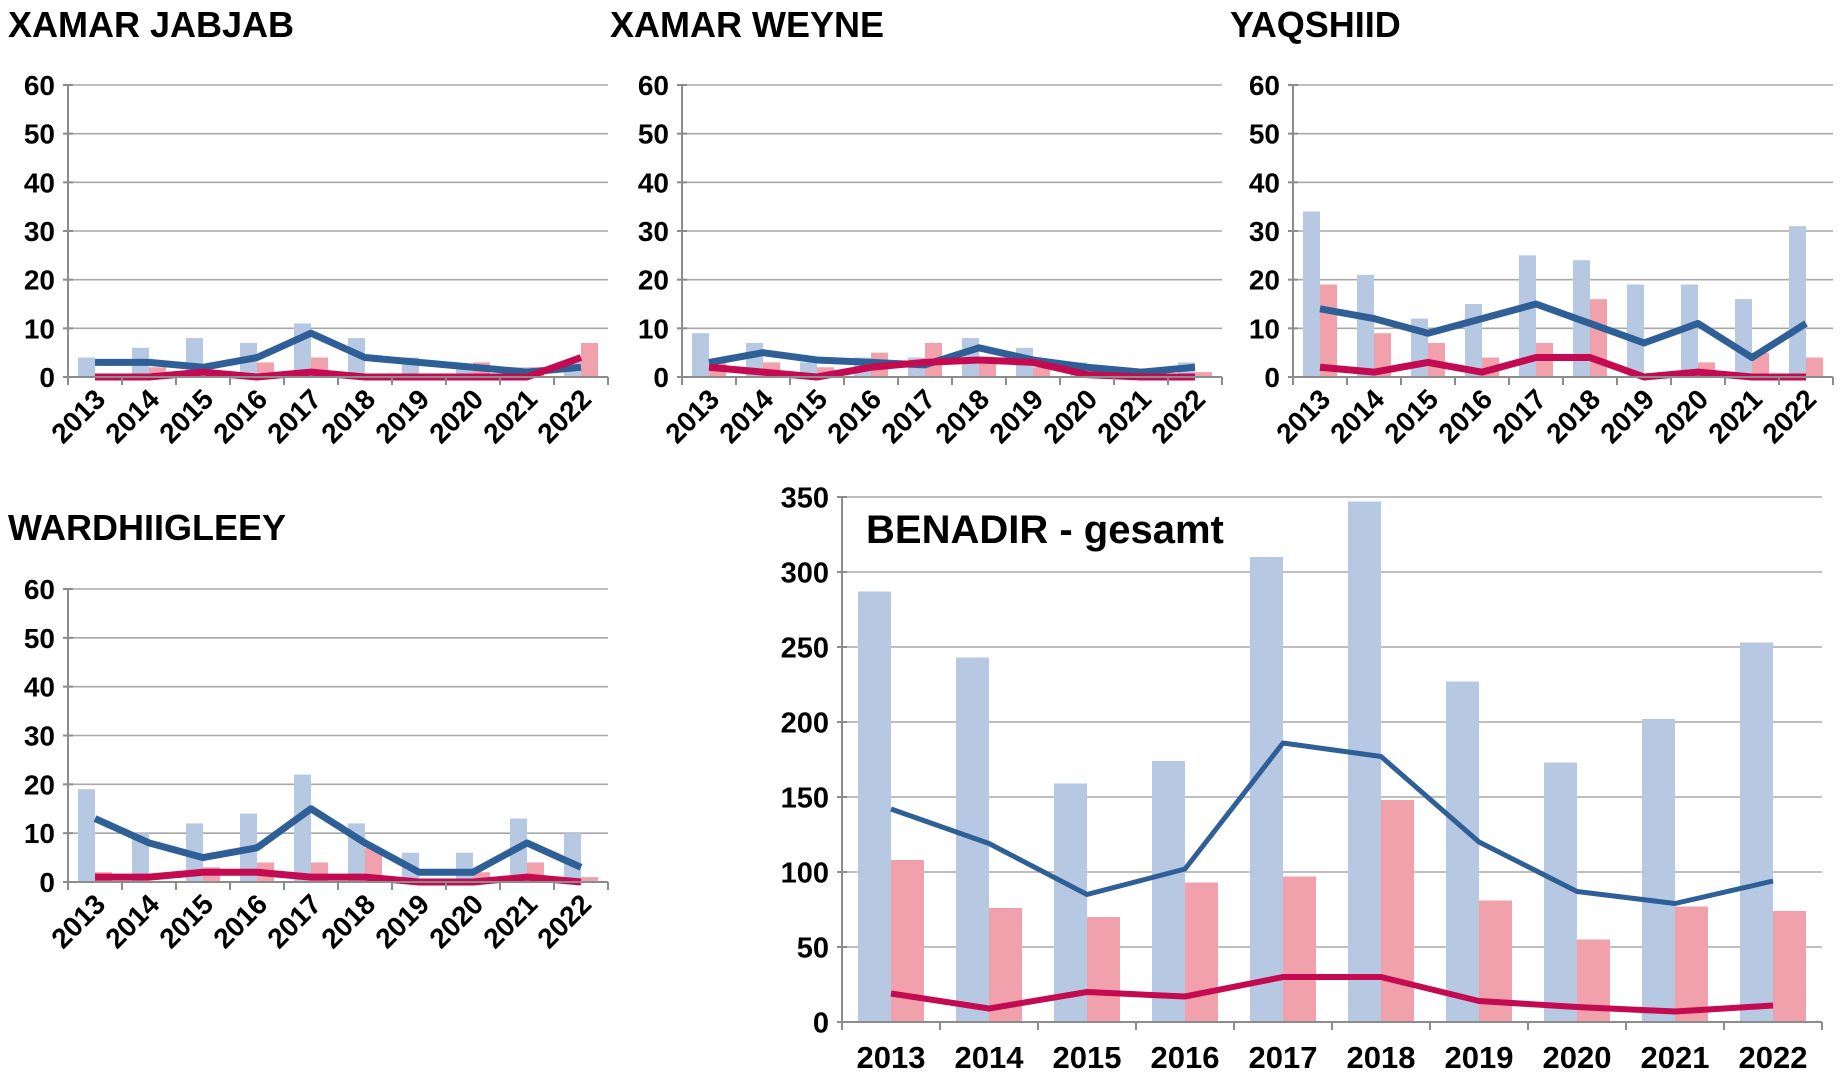  What do you see at coordinates (1168, 891) in the screenshot?
I see `blue-bars-2016` at bounding box center [1168, 891].